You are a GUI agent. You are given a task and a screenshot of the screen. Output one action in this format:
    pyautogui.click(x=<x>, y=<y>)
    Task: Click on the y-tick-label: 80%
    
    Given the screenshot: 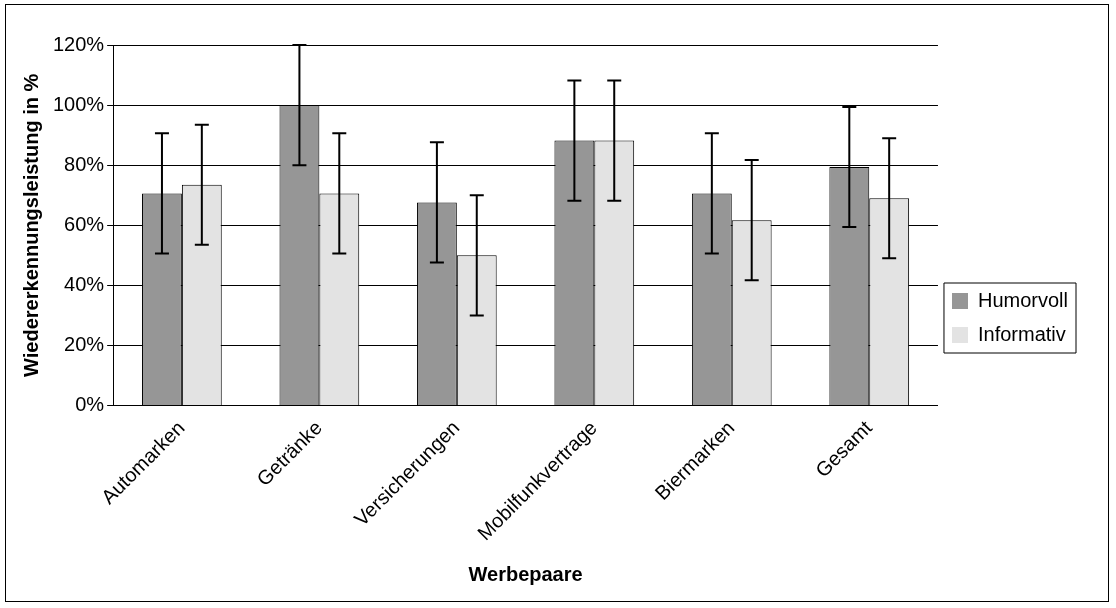 What is the action you would take?
    pyautogui.click(x=84, y=163)
    